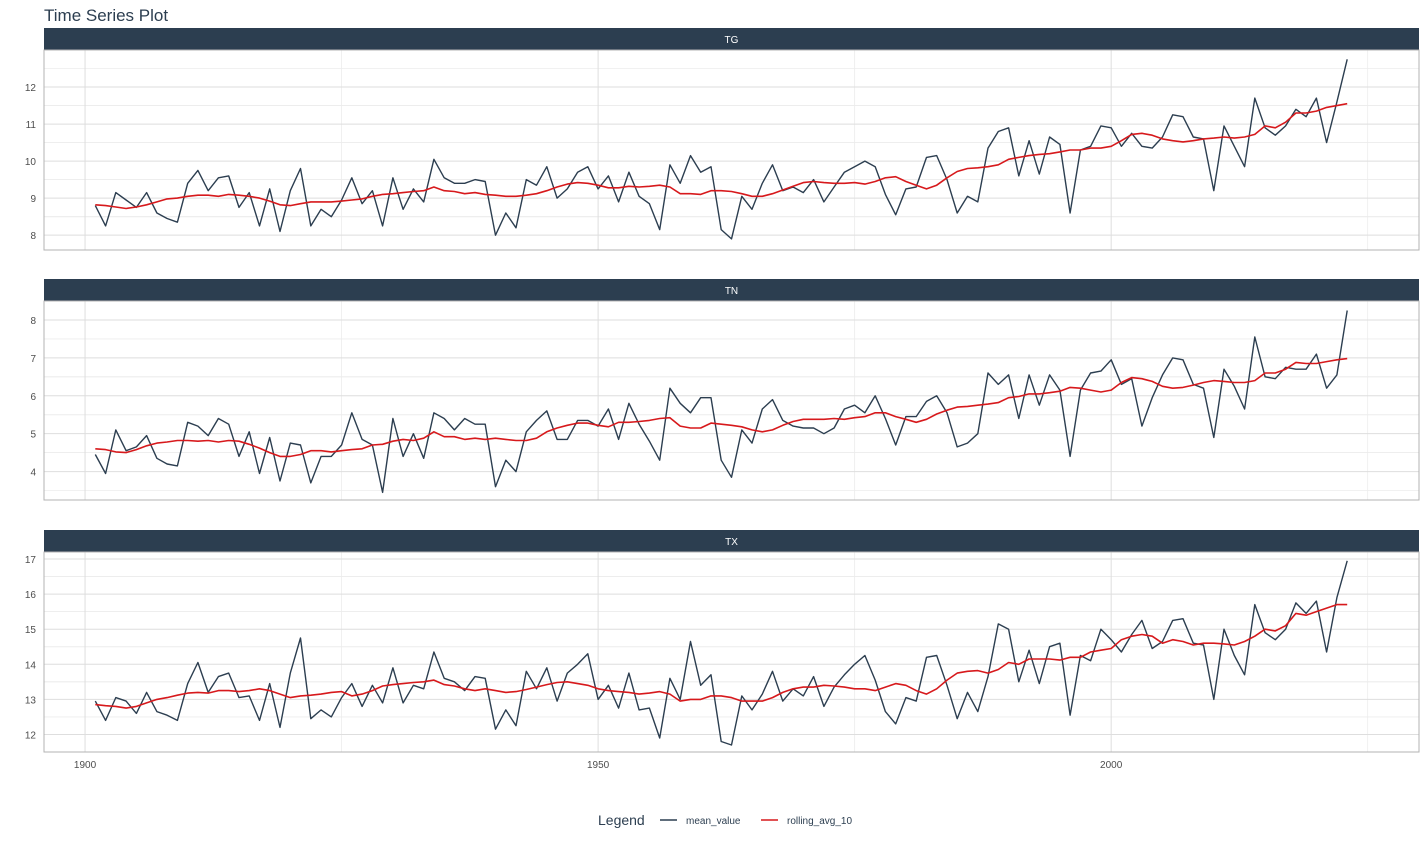 Image resolution: width=1427 pixels, height=846 pixels. What do you see at coordinates (33, 397) in the screenshot?
I see `y-tick-label: 6` at bounding box center [33, 397].